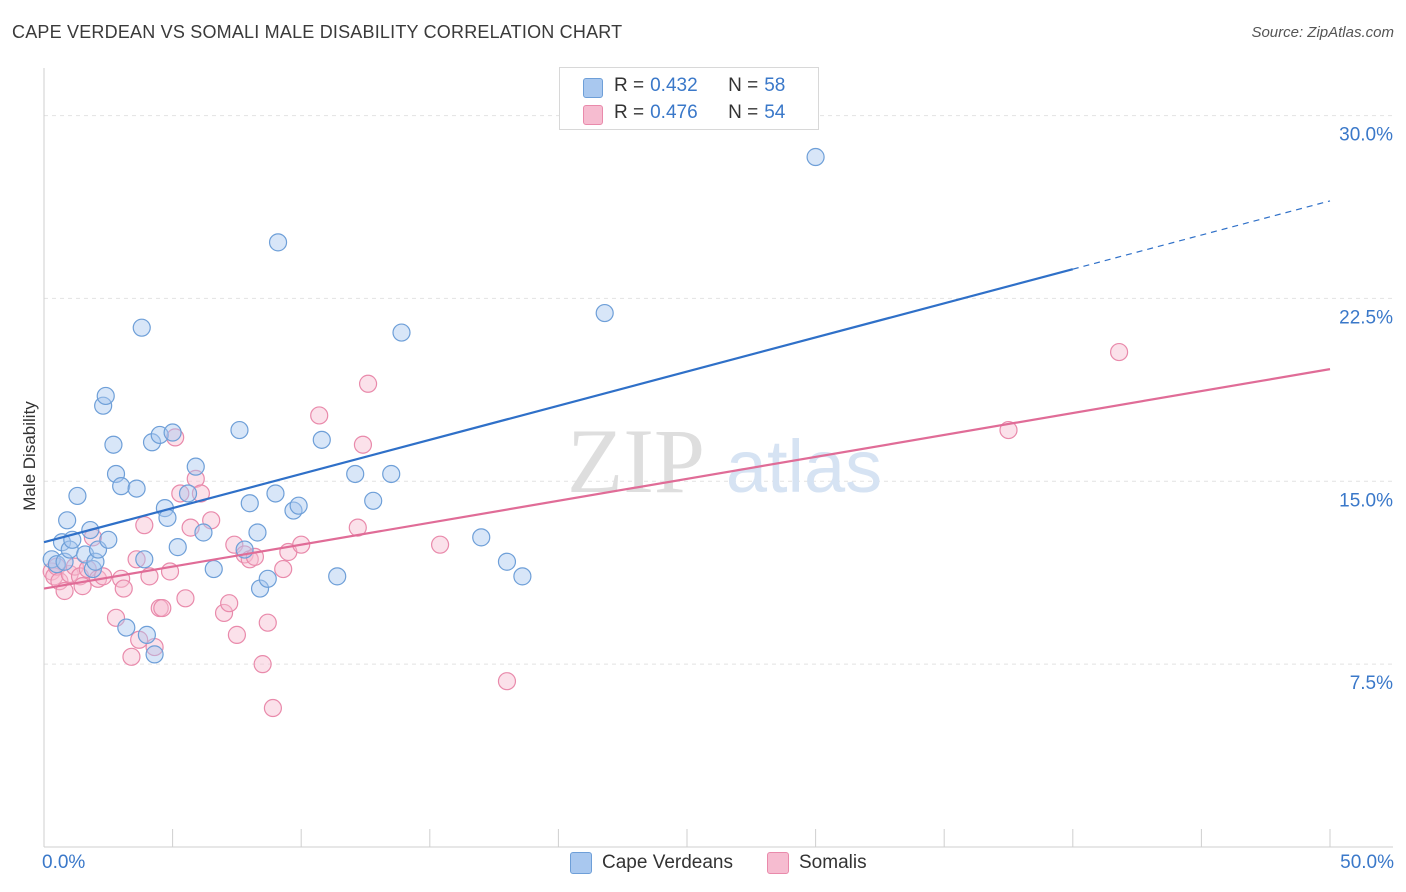 Image resolution: width=1406 pixels, height=892 pixels. Describe the element at coordinates (724, 461) in the screenshot. I see `watermark: ZIP atlas` at that location.